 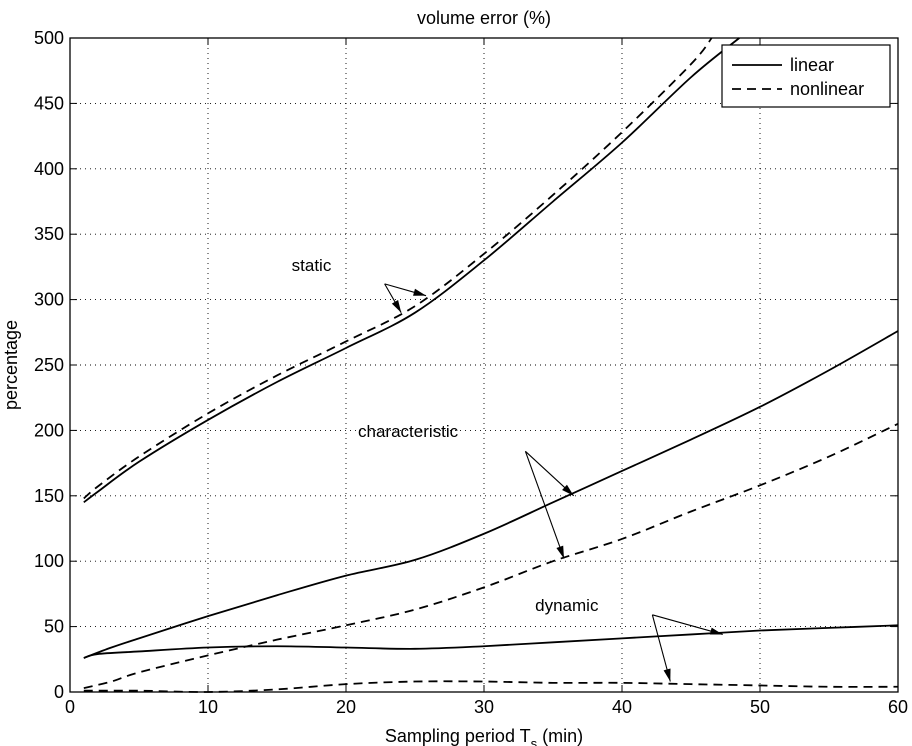 What do you see at coordinates (49, 103) in the screenshot?
I see `y-tick-label: 450` at bounding box center [49, 103].